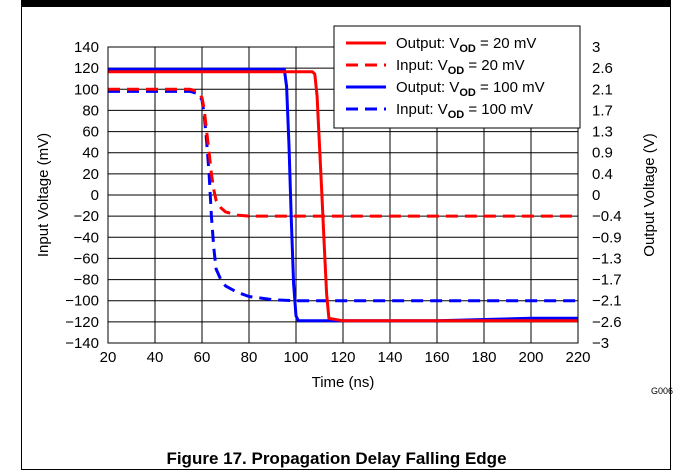 This screenshot has width=673, height=472. Describe the element at coordinates (607, 216) in the screenshot. I see `y-tick-label-right: −0.4` at that location.